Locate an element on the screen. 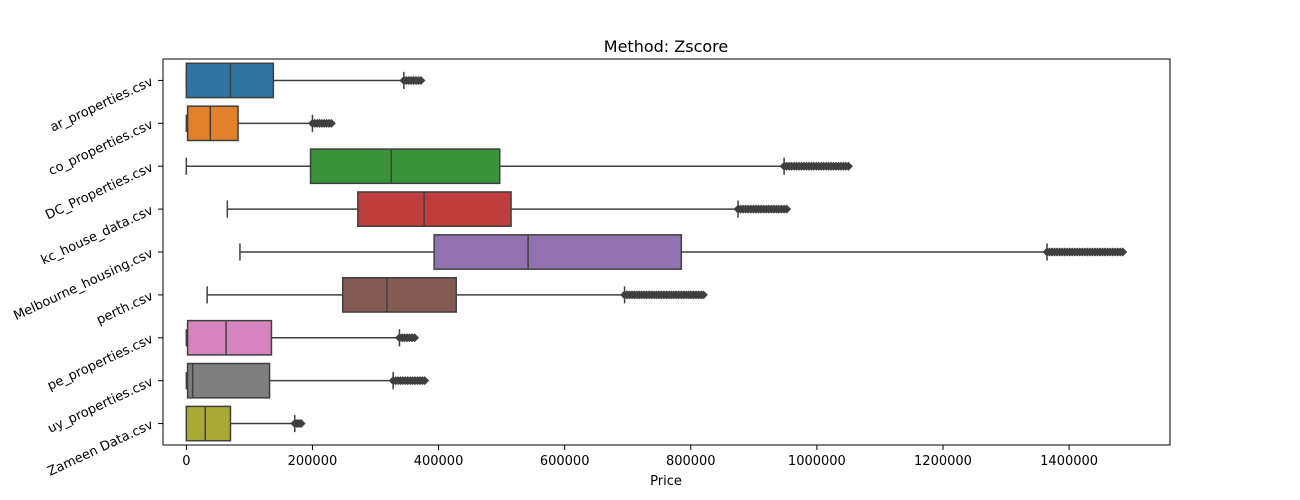  x-tick-label: 1200000 is located at coordinates (943, 461).